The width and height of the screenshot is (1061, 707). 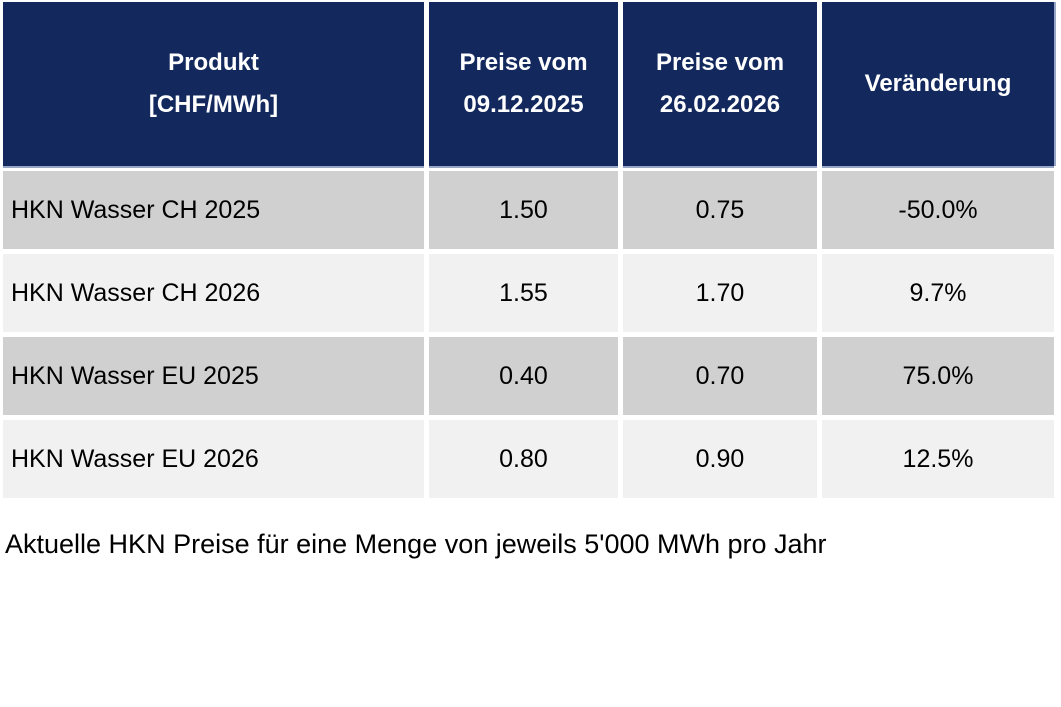 What do you see at coordinates (938, 210) in the screenshot?
I see `change-cell: -50.0%` at bounding box center [938, 210].